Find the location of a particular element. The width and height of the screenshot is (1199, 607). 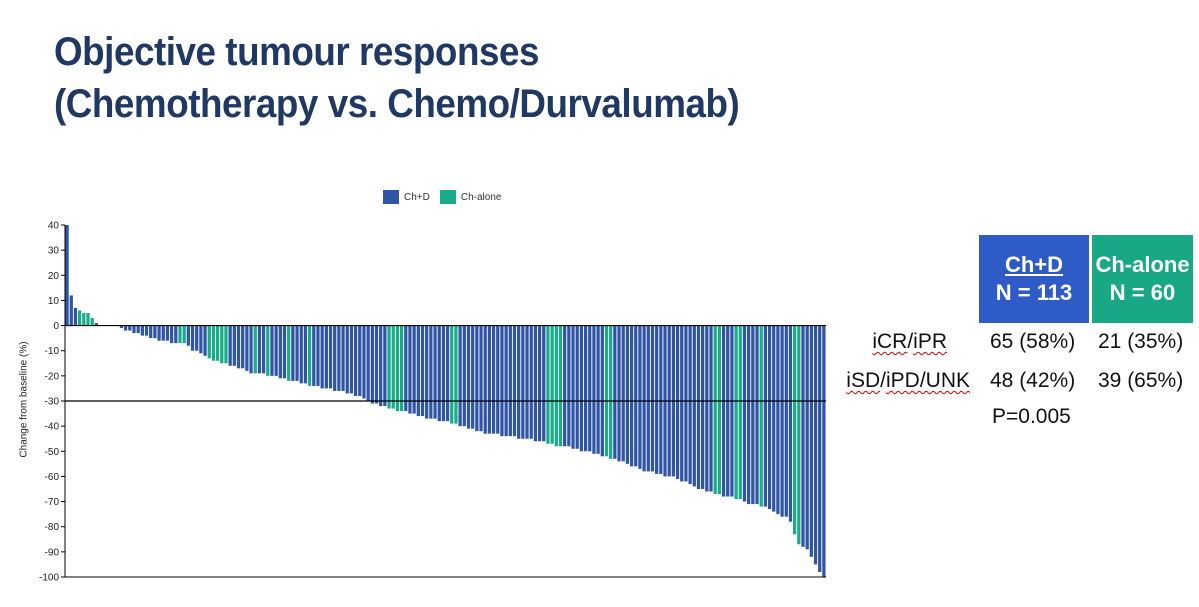

row-label-ipd-unk: iPD/UNK is located at coordinates (927, 380).